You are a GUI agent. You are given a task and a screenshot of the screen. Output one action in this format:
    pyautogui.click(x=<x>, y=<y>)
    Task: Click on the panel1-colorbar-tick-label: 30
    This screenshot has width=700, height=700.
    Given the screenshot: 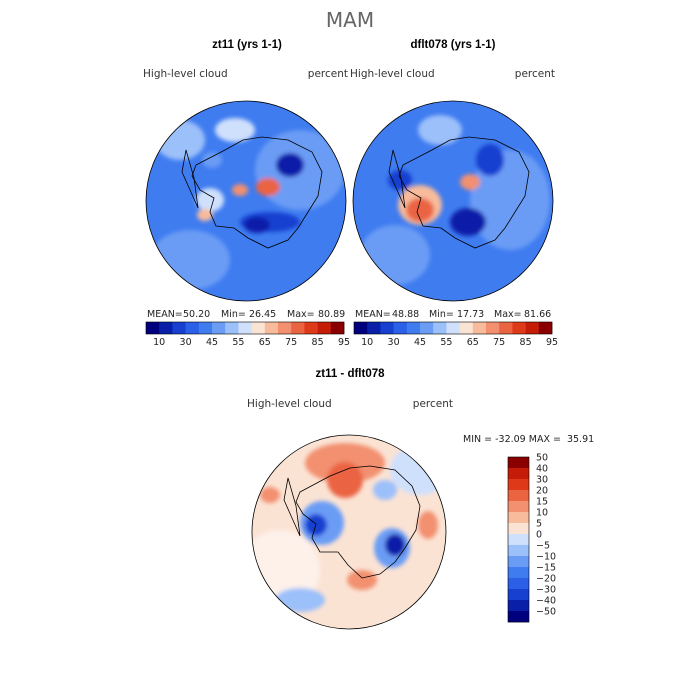 What is the action you would take?
    pyautogui.click(x=186, y=342)
    